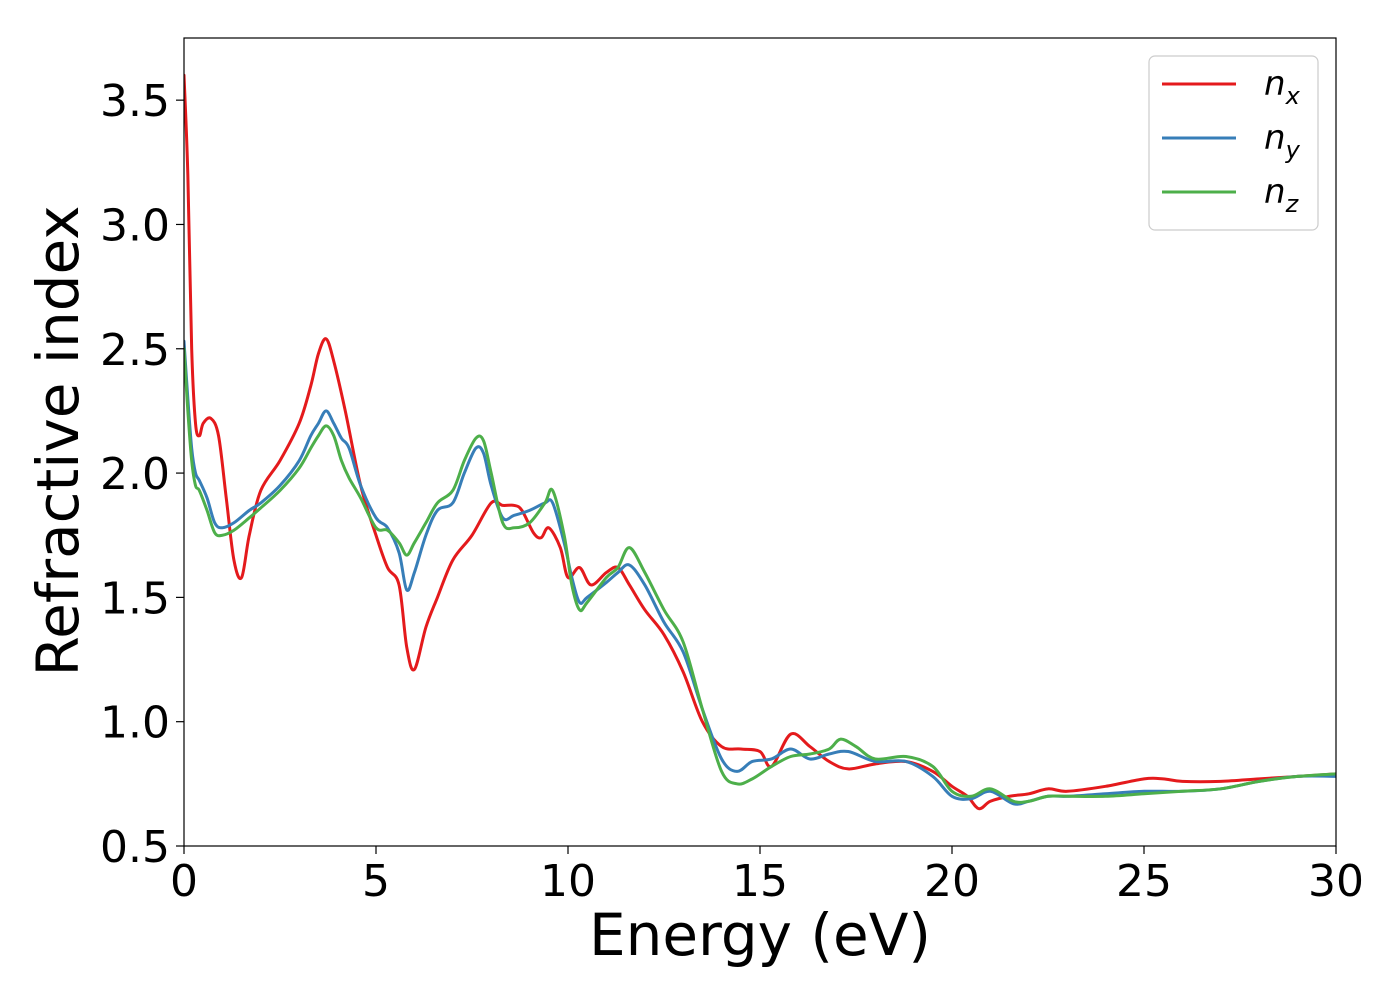  I want to click on x-tick-label: 10, so click(568, 881).